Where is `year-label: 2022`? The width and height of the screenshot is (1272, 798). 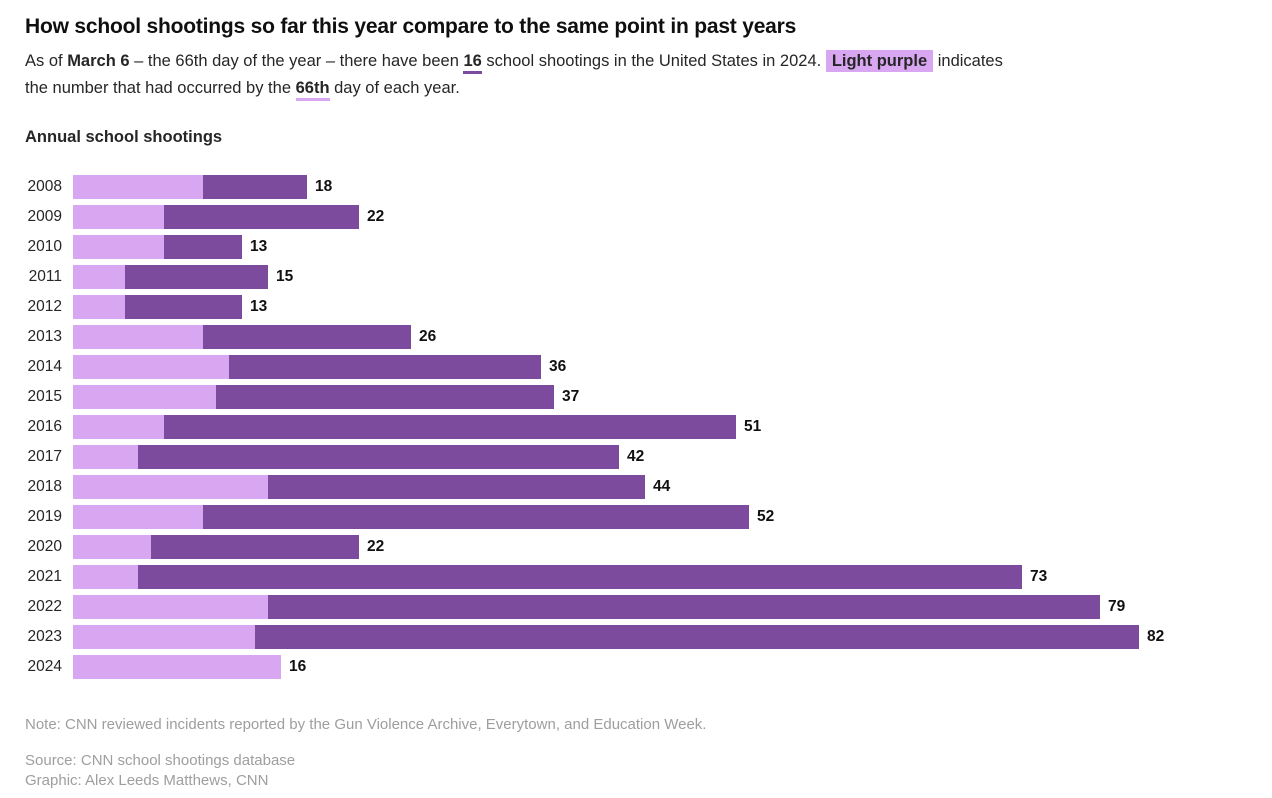 year-label: 2022 is located at coordinates (44, 606).